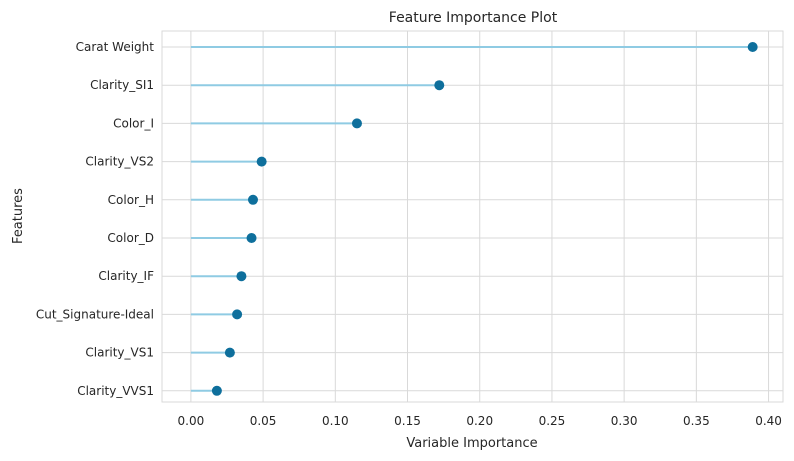  I want to click on y-tick-label: Color_D, so click(130, 238).